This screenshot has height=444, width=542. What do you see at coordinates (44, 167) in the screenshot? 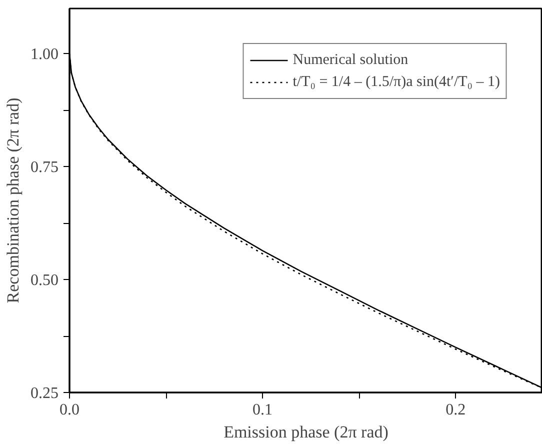
I see `y-tick-label: 0.75` at bounding box center [44, 167].